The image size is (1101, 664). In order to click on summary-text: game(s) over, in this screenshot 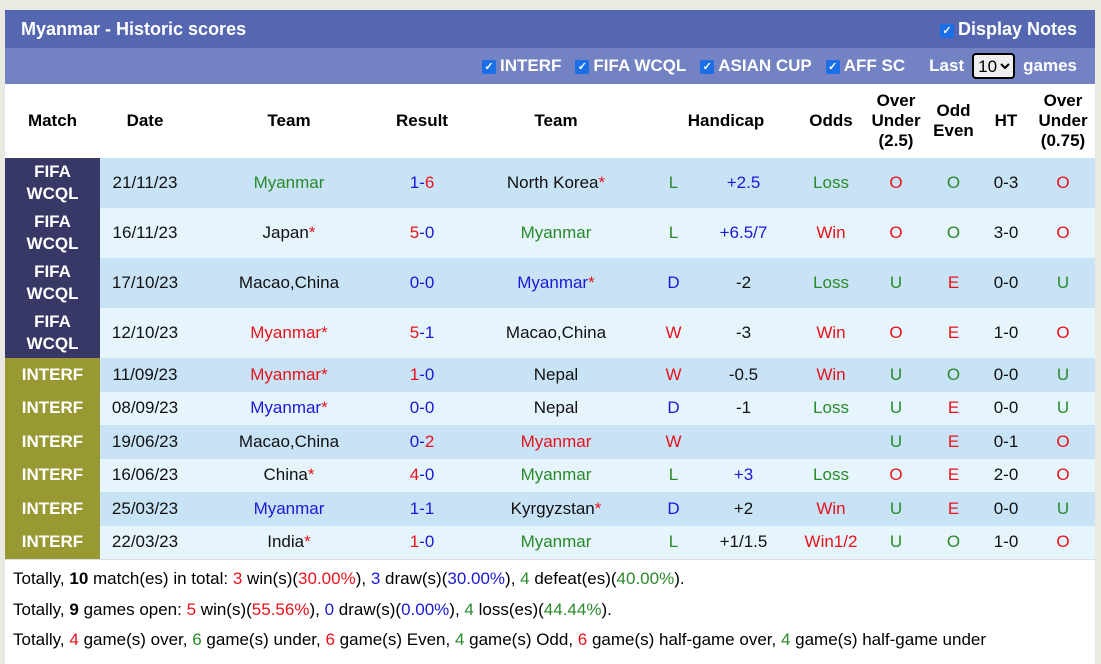, I will do `click(135, 639)`.